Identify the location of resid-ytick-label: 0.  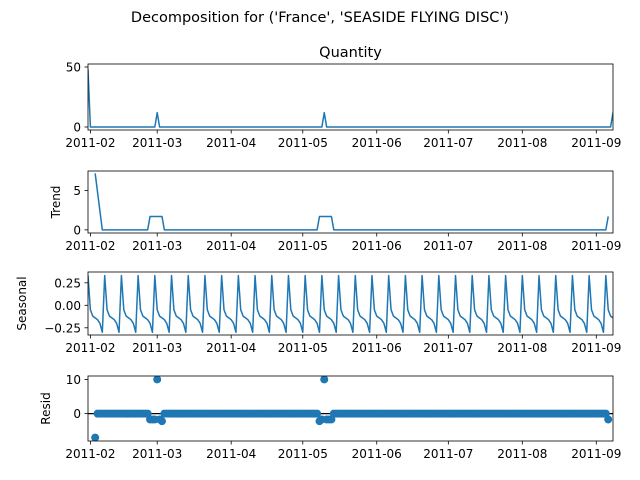
(77, 414).